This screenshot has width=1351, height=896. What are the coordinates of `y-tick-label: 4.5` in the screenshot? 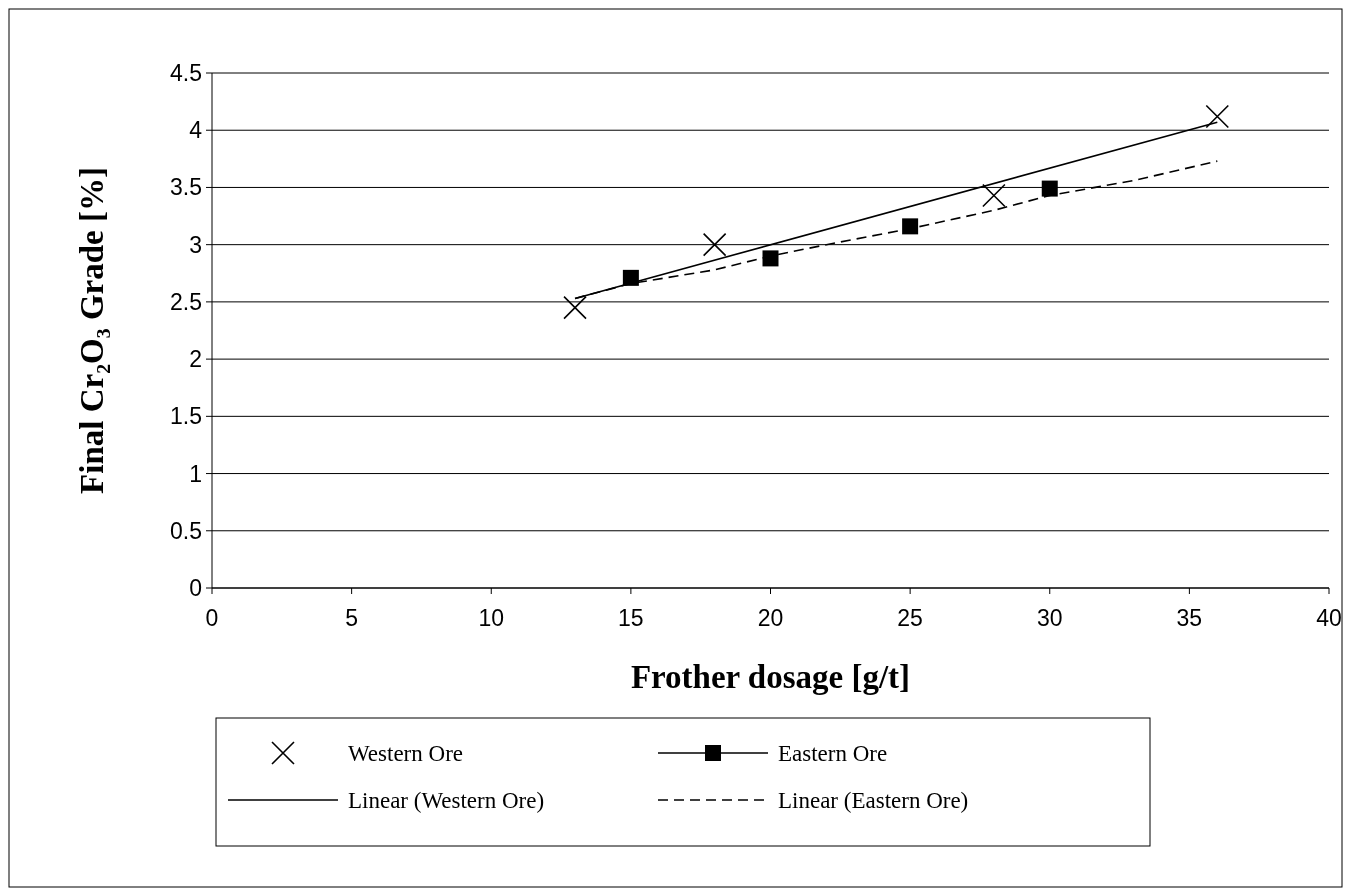 It's located at (186, 73).